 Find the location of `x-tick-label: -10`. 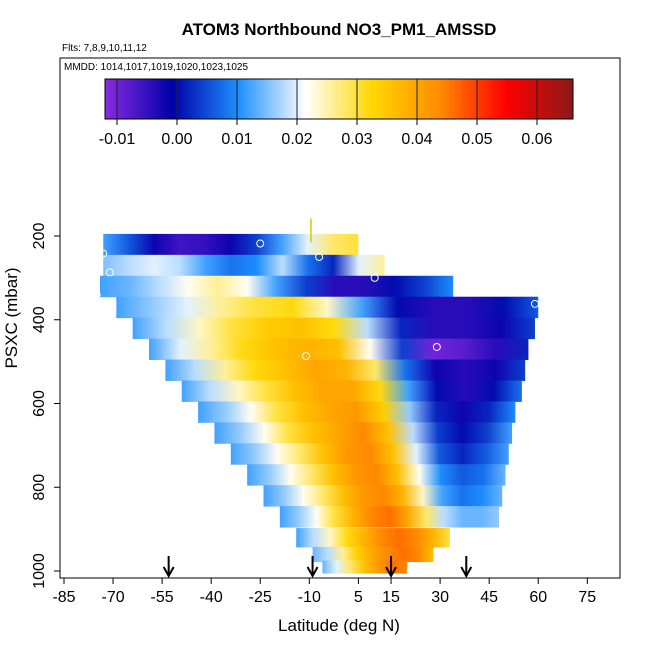

x-tick-label: -10 is located at coordinates (309, 597).